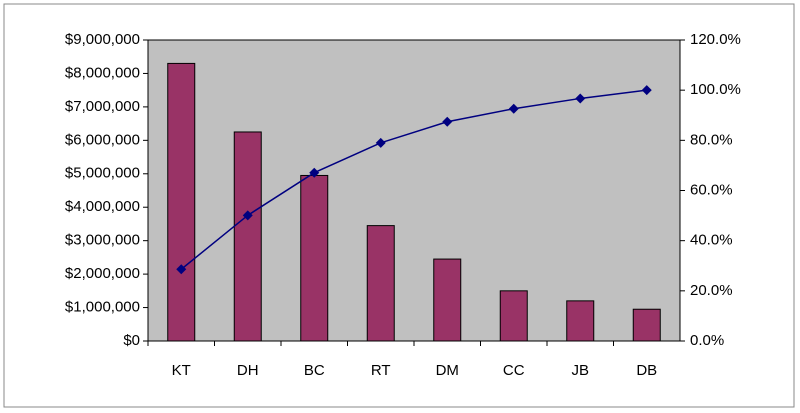 The width and height of the screenshot is (800, 413). I want to click on y-tick-label: $4,000,000, so click(102, 206).